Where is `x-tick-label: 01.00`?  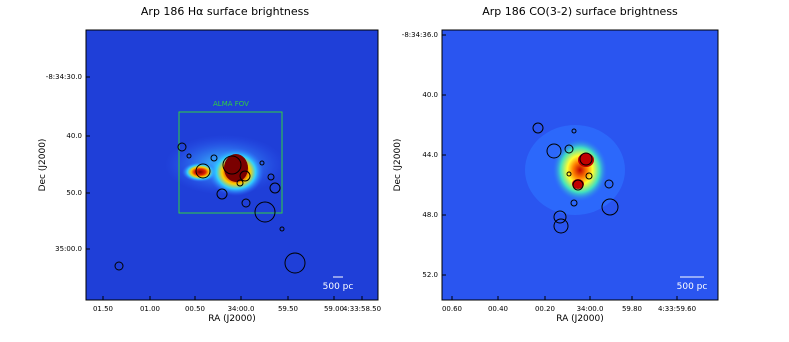 x-tick-label: 01.00 is located at coordinates (150, 309).